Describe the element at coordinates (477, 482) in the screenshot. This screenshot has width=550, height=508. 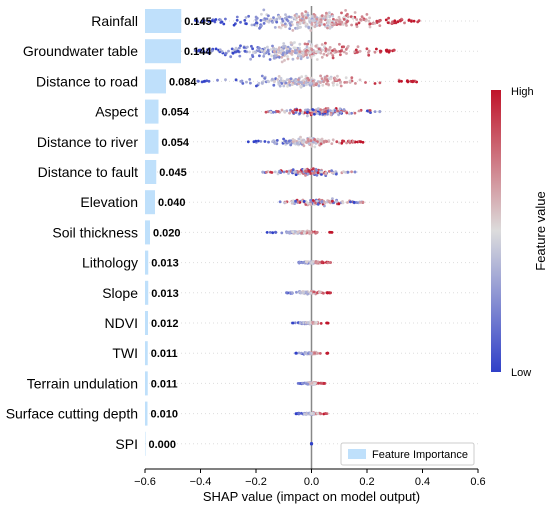
I see `x-tick-label: 0.6` at that location.